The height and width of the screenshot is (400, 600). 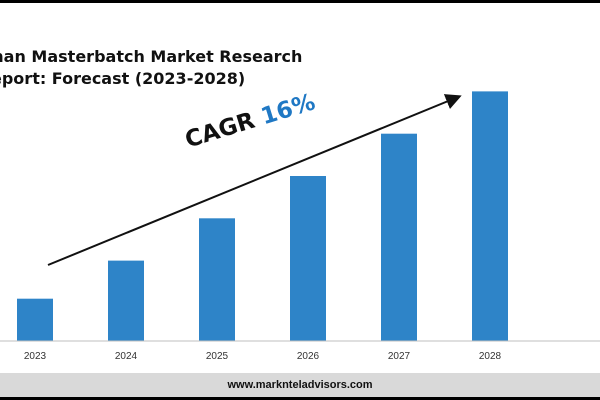 What do you see at coordinates (126, 300) in the screenshot?
I see `bar-2024` at bounding box center [126, 300].